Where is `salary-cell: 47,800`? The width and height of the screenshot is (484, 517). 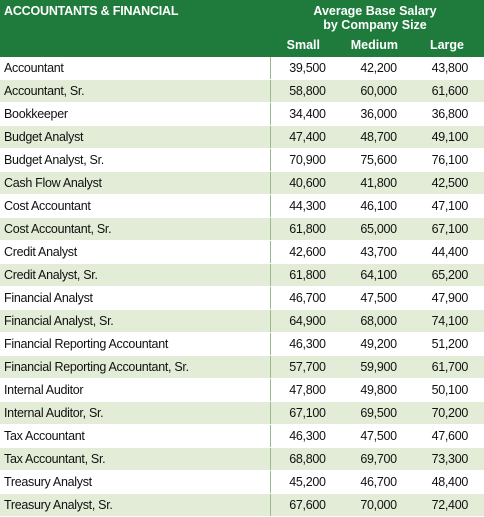 salary-cell: 47,800 is located at coordinates (306, 390).